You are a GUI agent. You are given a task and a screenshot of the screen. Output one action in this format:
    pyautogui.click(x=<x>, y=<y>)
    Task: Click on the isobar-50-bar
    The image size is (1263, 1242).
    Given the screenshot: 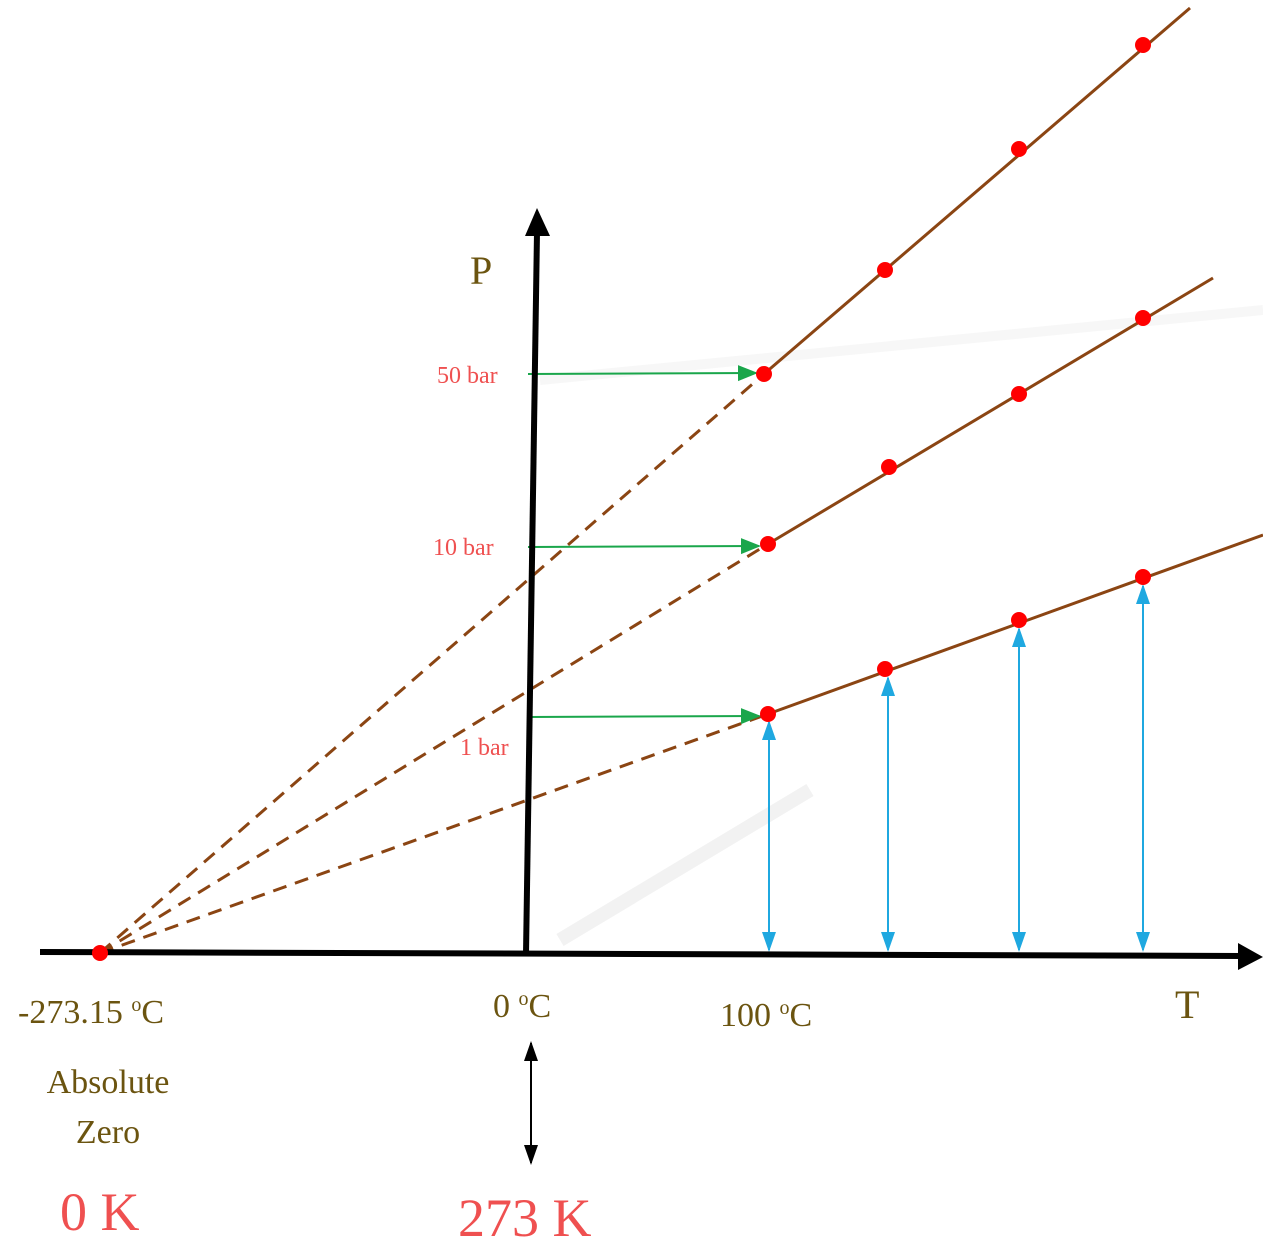 What is the action you would take?
    pyautogui.click(x=977, y=191)
    